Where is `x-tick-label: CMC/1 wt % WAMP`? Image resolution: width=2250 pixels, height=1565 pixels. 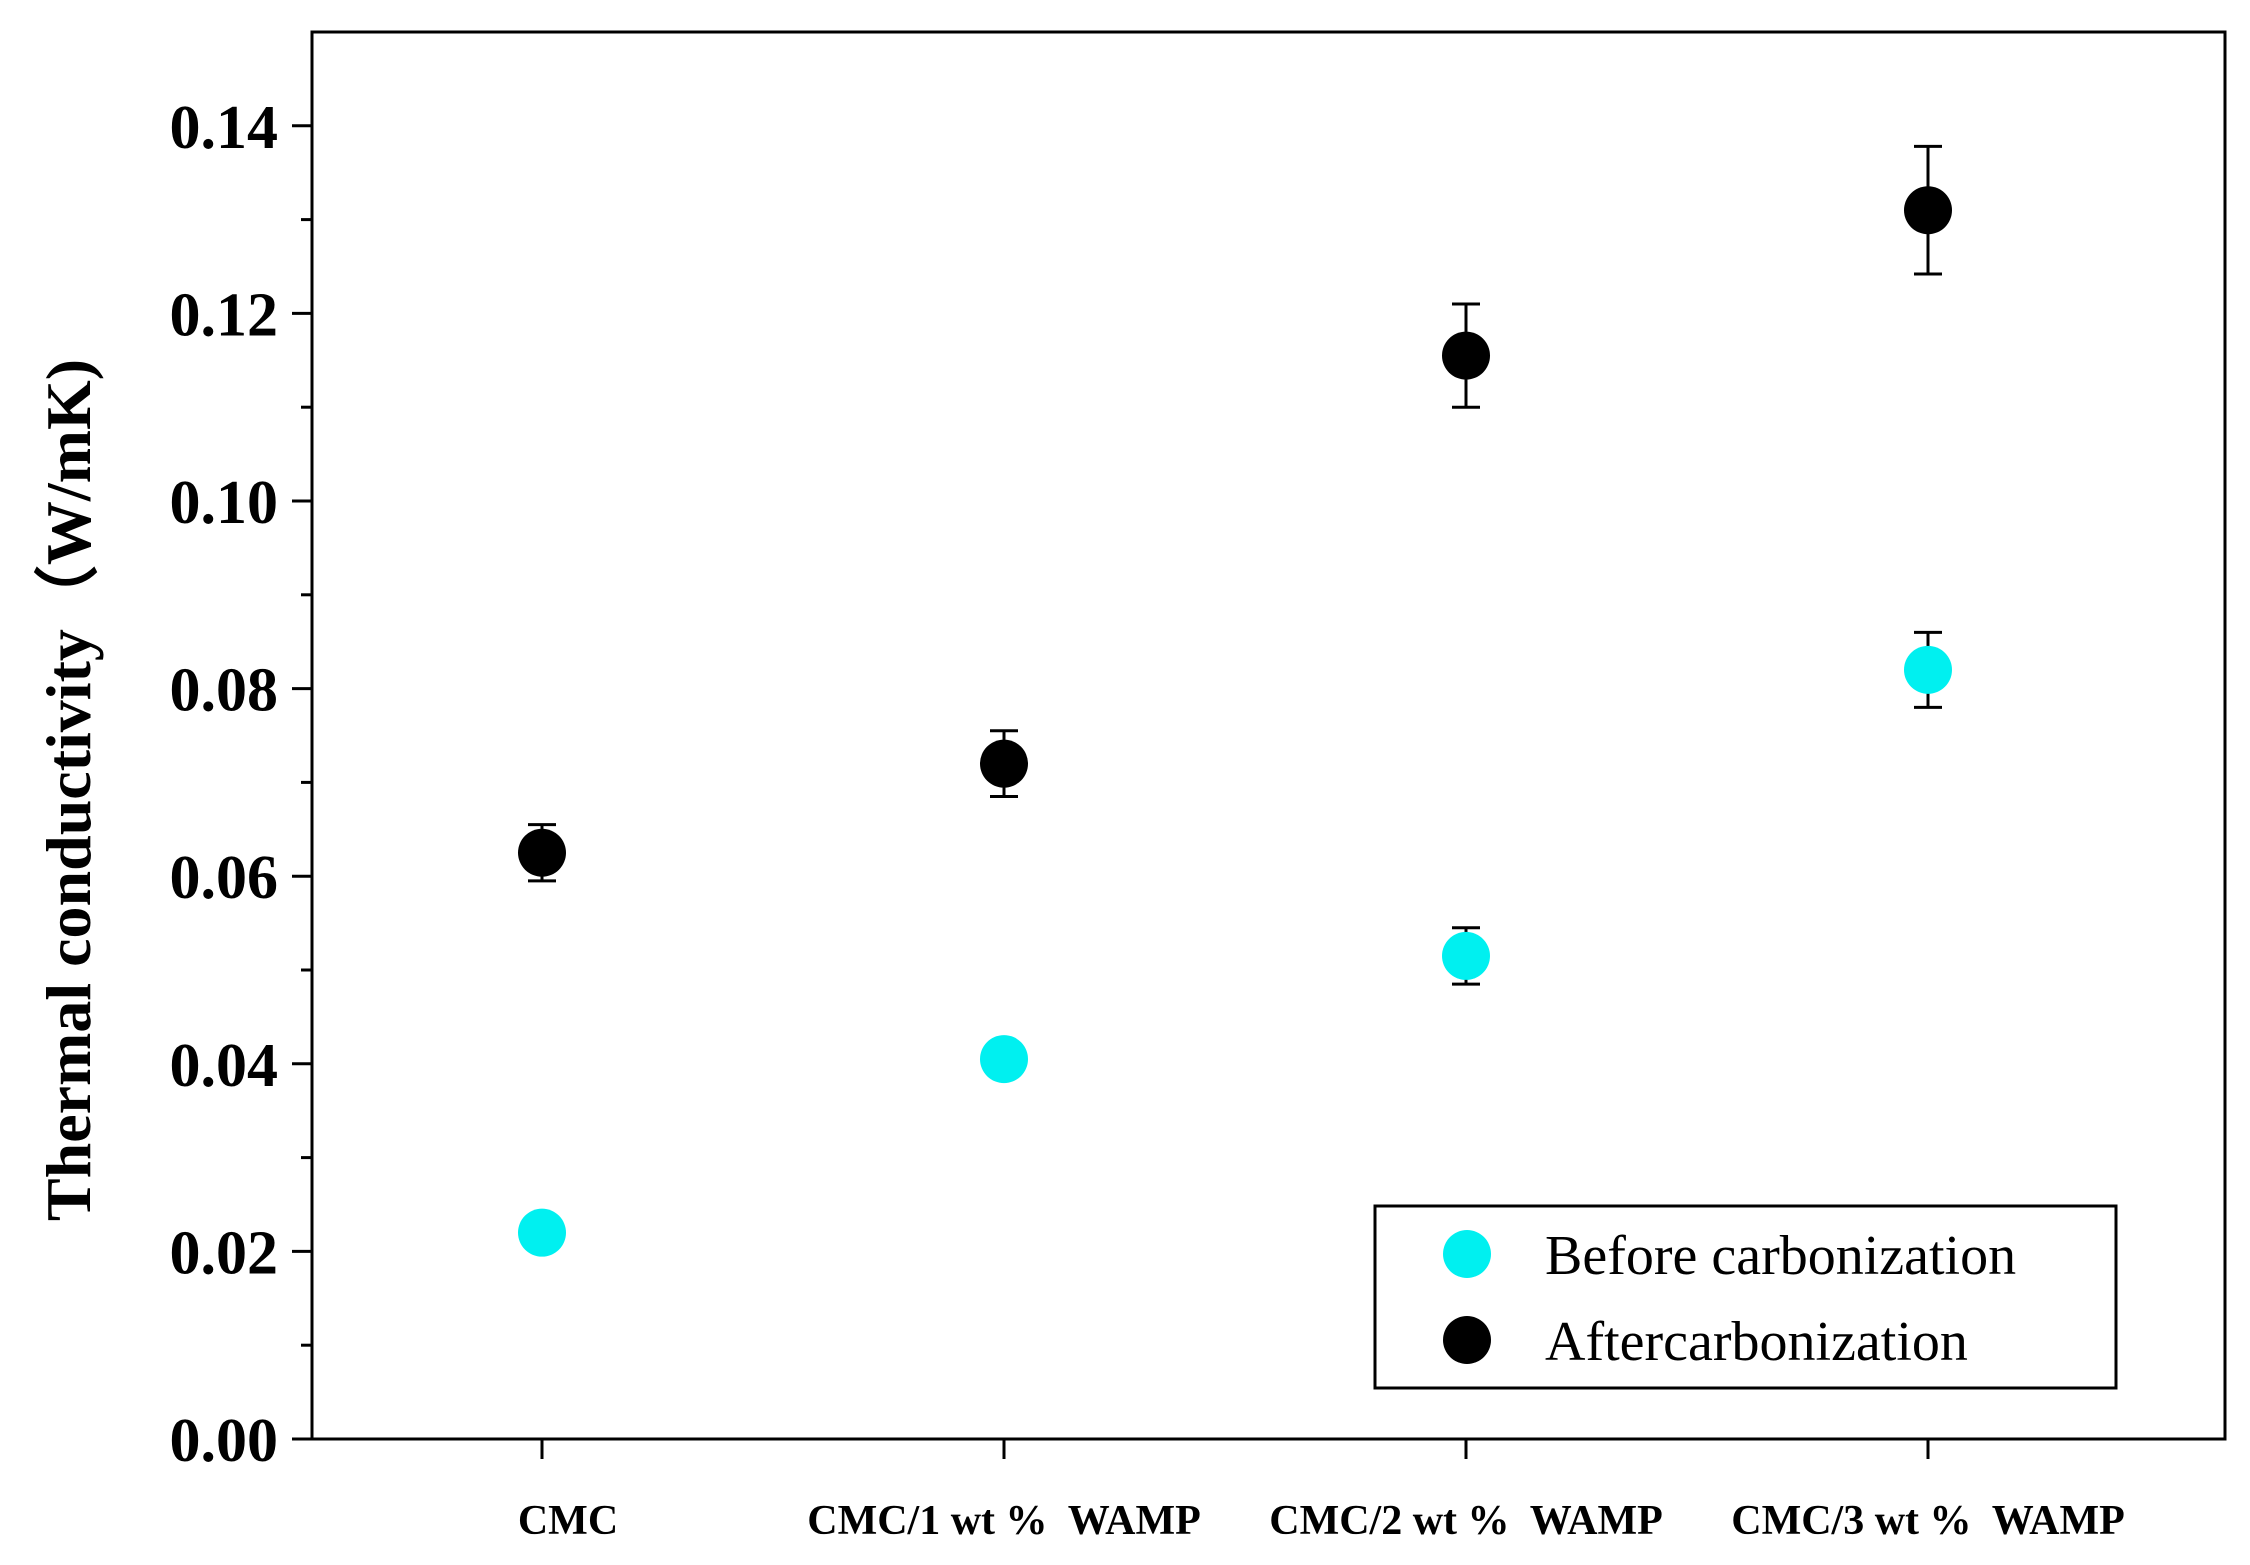 x-tick-label: CMC/1 wt % WAMP is located at coordinates (1004, 1521).